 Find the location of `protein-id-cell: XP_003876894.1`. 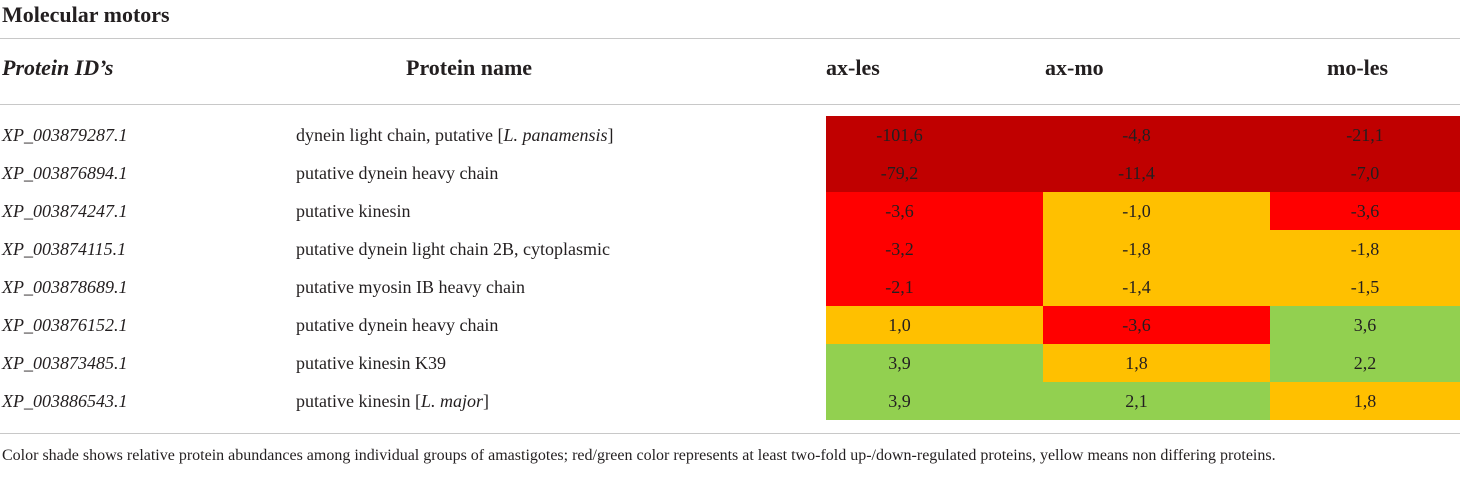

protein-id-cell: XP_003876894.1 is located at coordinates (65, 173).